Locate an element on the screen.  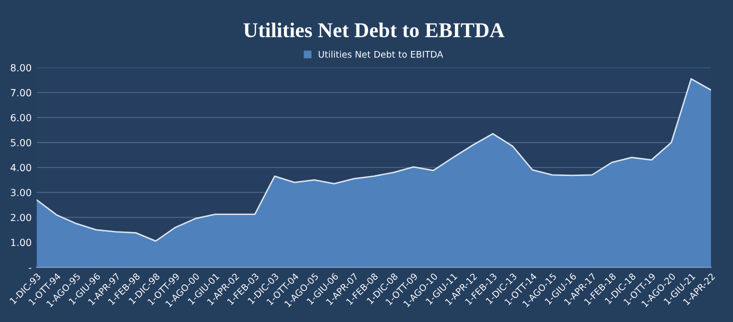
y-tick-label: 5.00 is located at coordinates (21, 142).